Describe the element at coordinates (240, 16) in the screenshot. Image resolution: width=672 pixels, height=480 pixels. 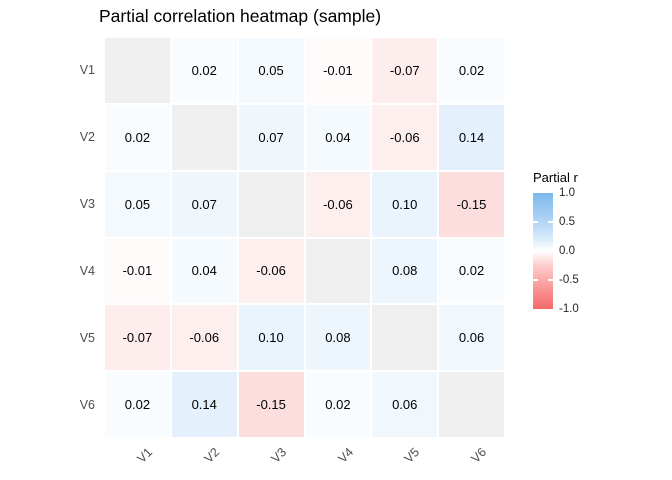
I see `chart-title: Partial correlation heatmap (sample)` at that location.